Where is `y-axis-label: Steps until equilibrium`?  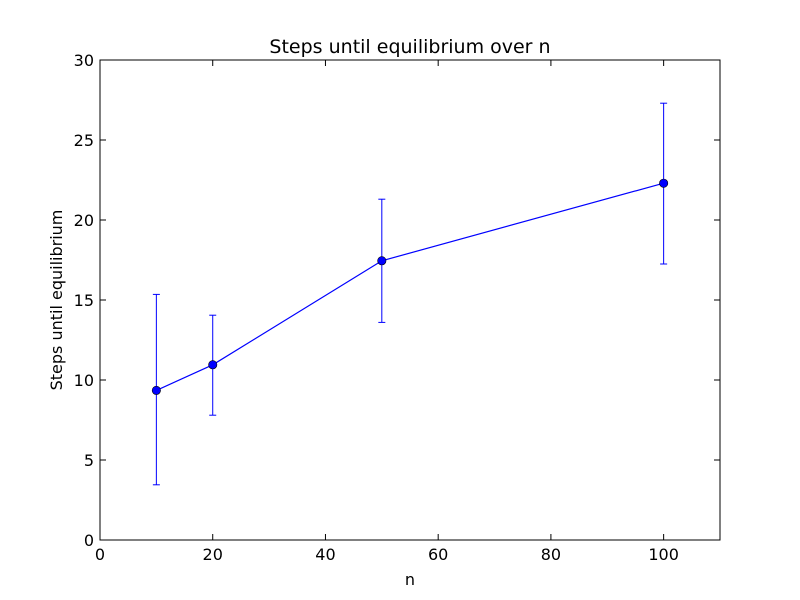 y-axis-label: Steps until equilibrium is located at coordinates (56, 300).